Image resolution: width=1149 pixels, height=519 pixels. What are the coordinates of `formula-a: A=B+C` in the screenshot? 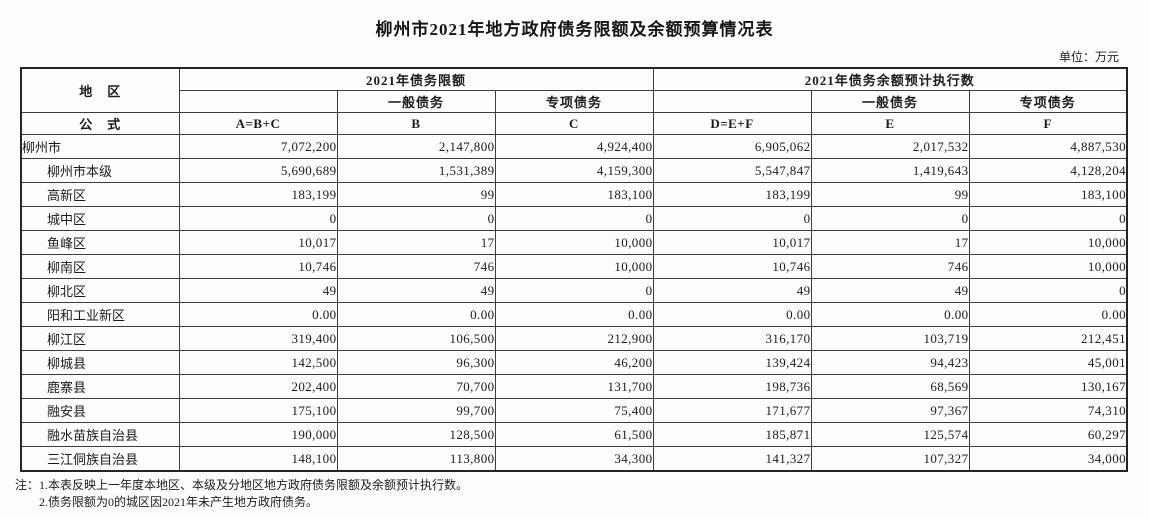 It's located at (258, 123).